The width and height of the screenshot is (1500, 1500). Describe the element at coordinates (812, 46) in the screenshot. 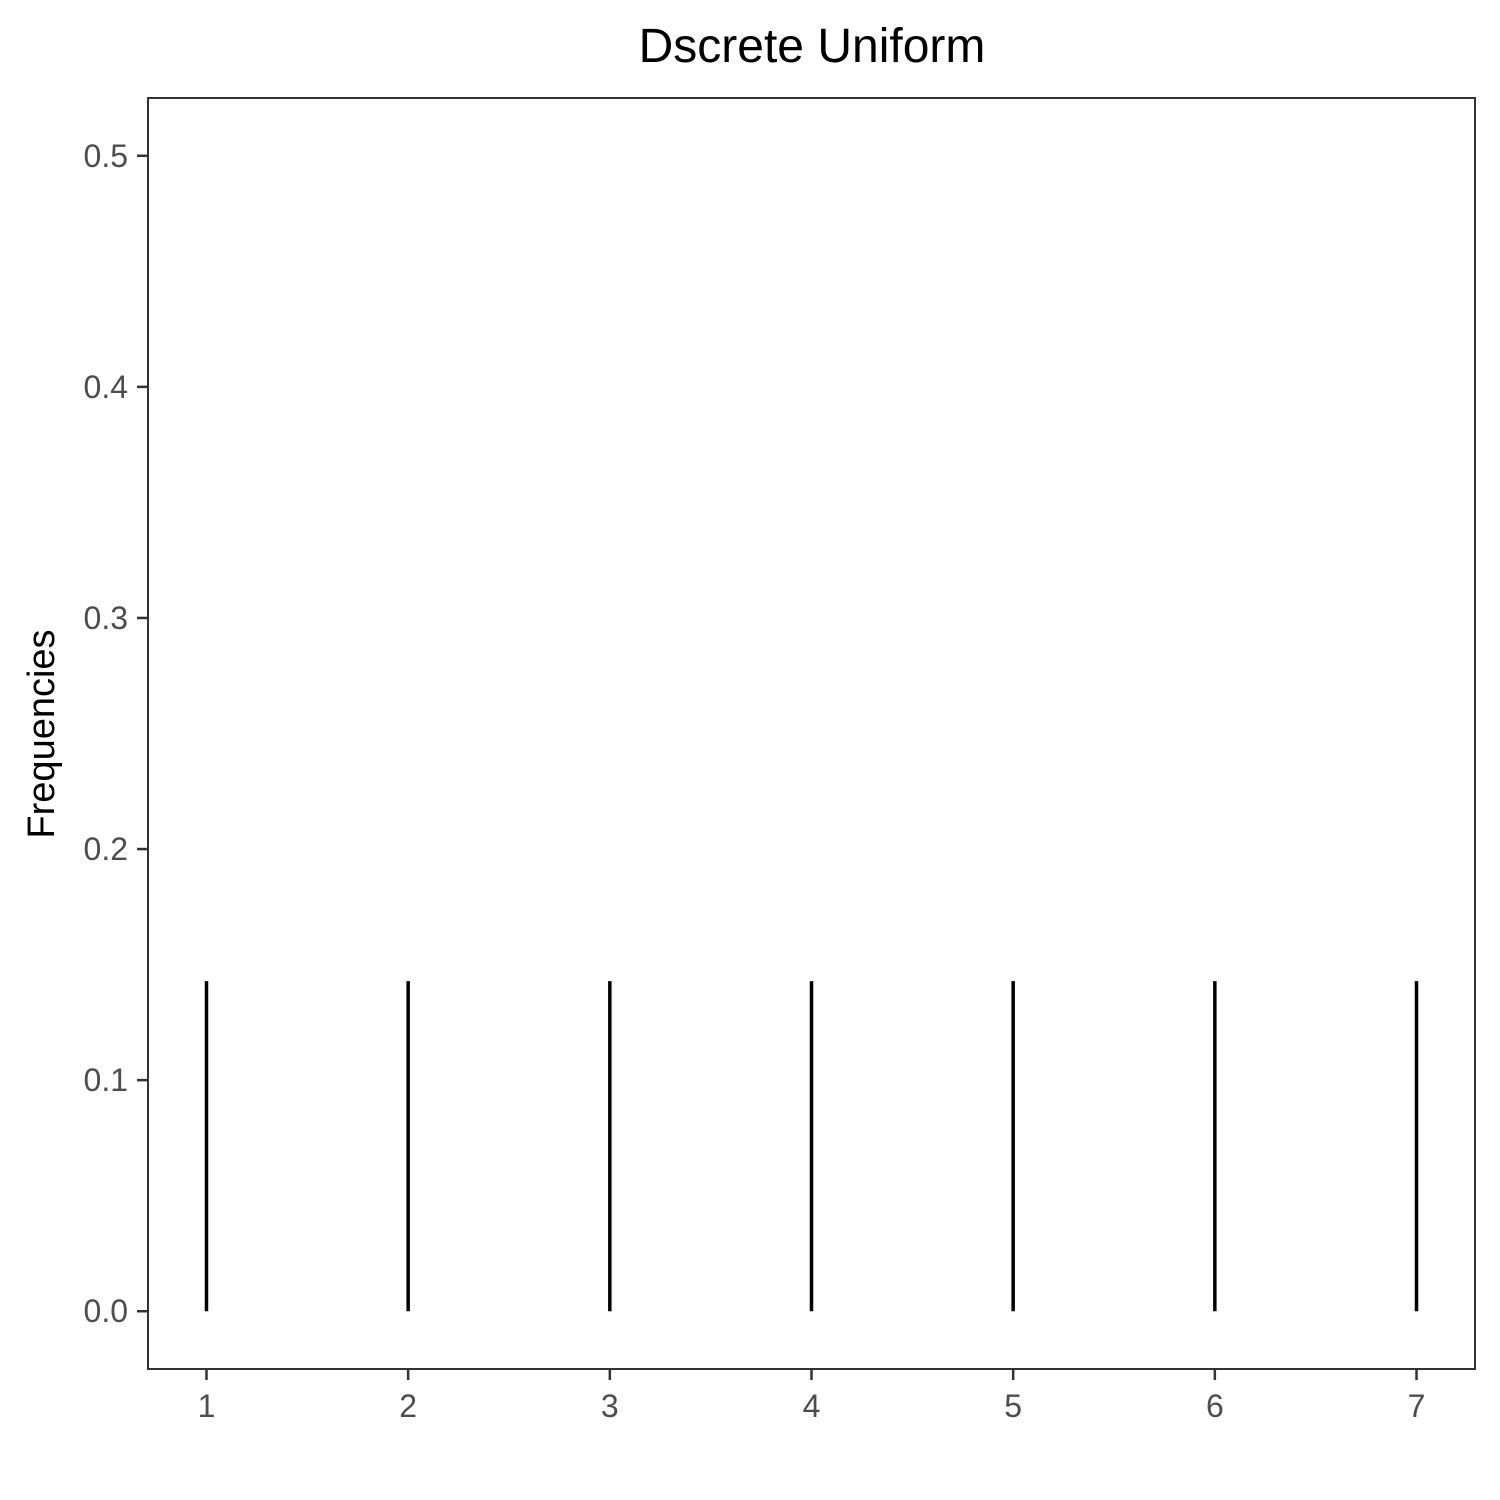

I see `chart-title: Dscrete Uniform` at that location.